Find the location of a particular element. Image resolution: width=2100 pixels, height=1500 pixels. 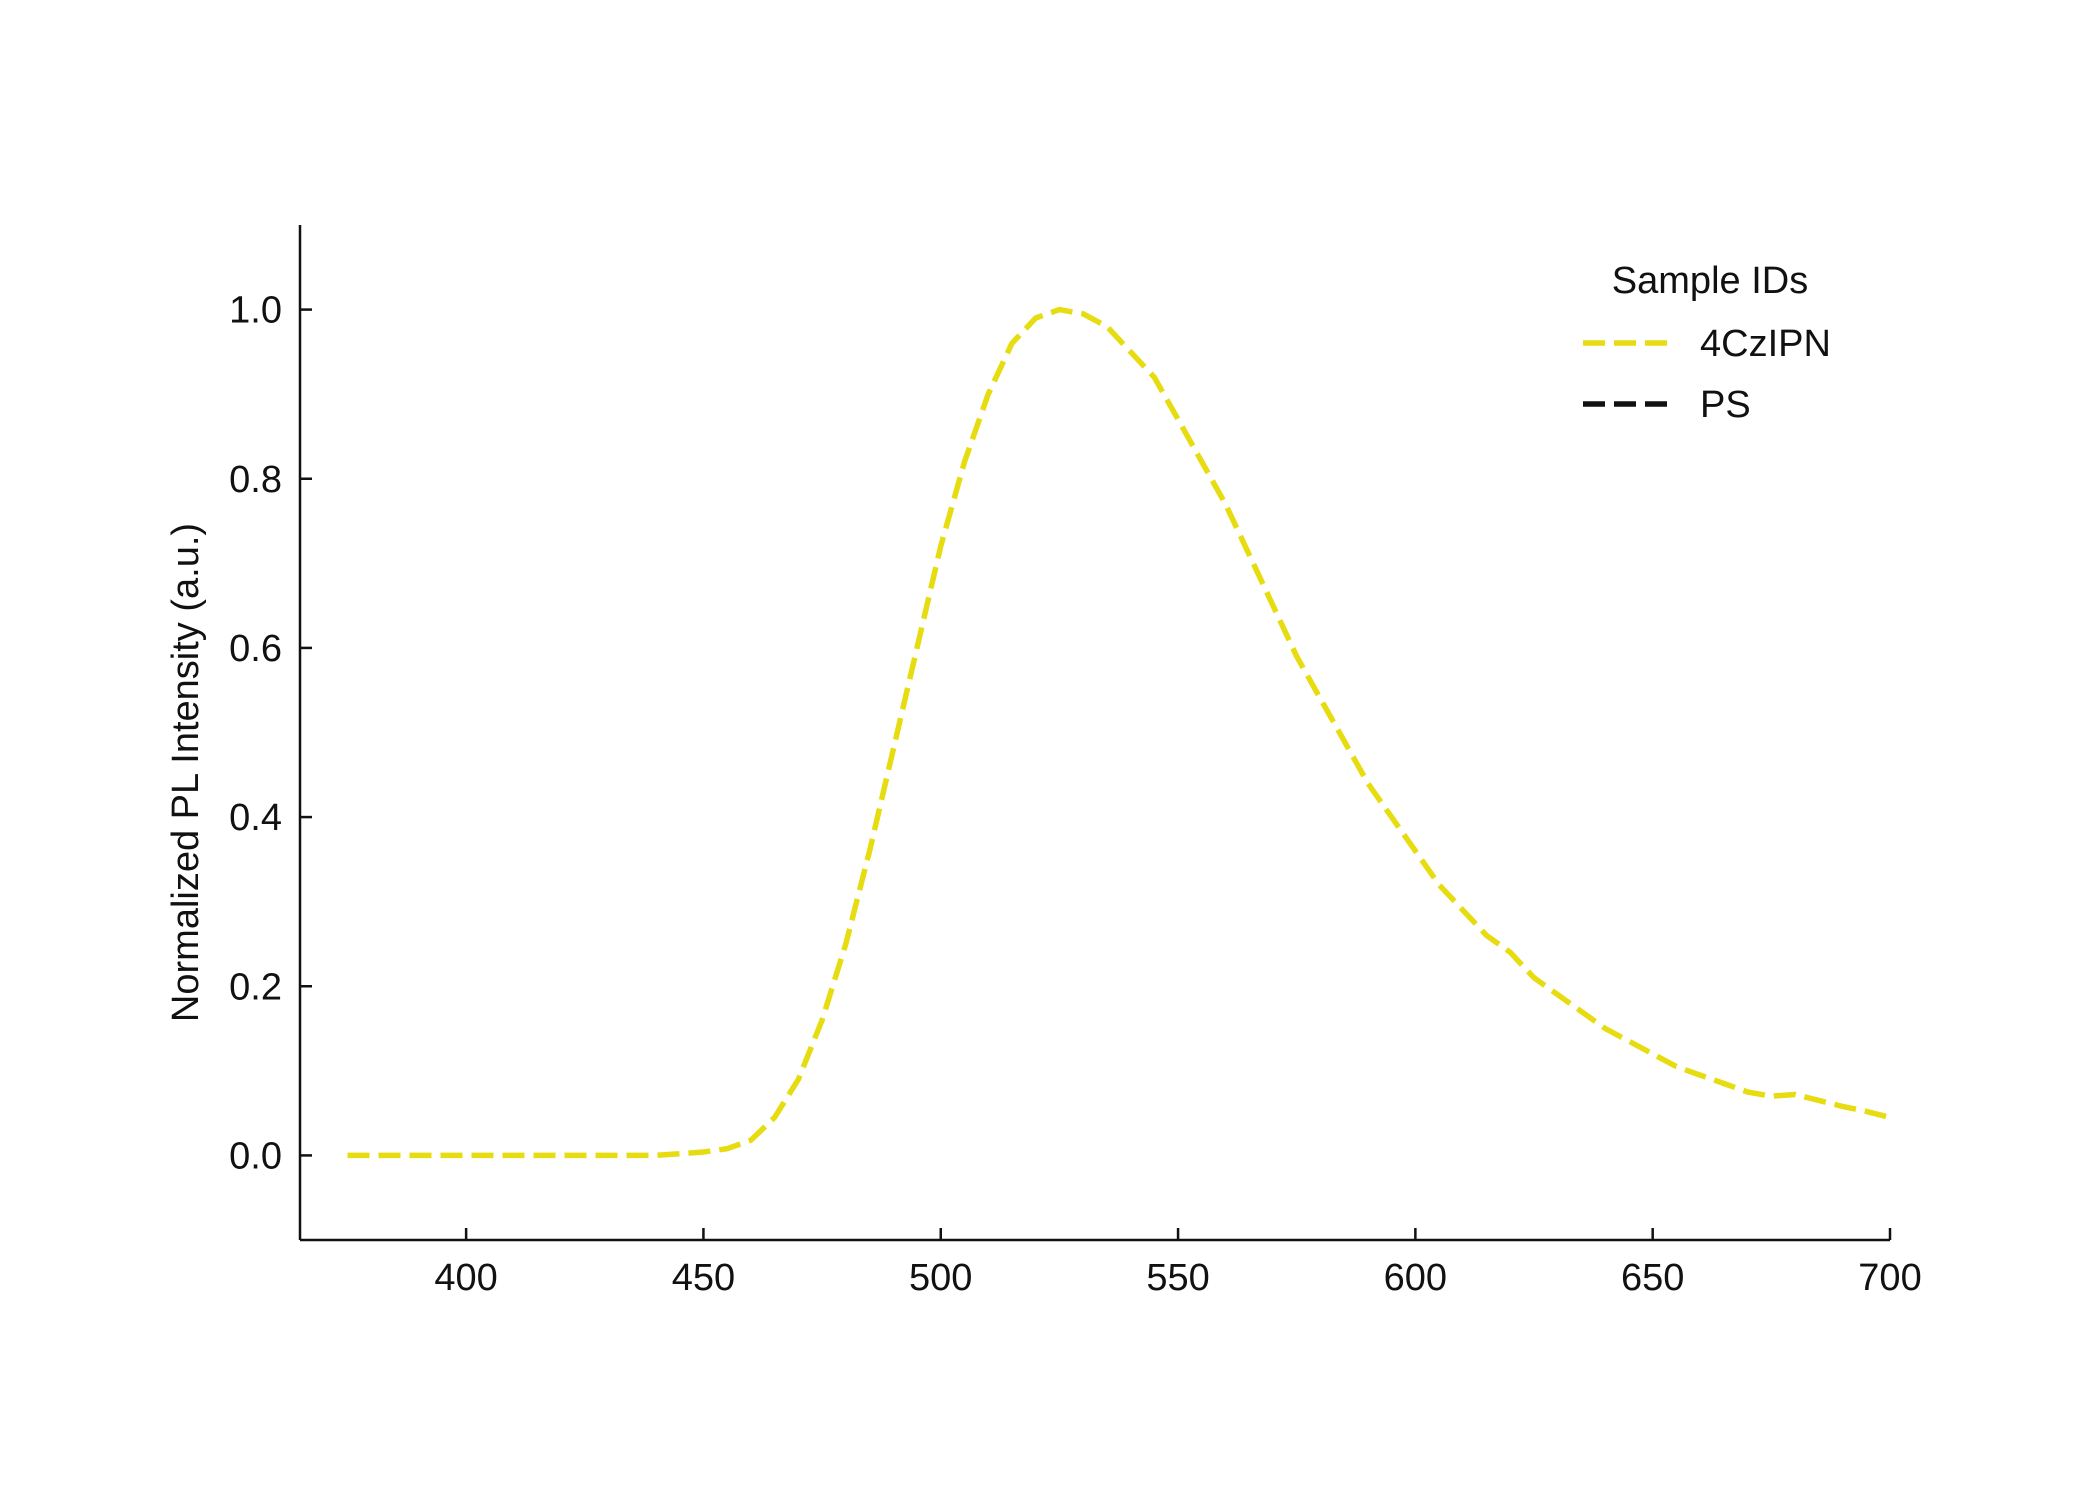

legend-entries: 4CzIPN PS is located at coordinates (1707, 374).